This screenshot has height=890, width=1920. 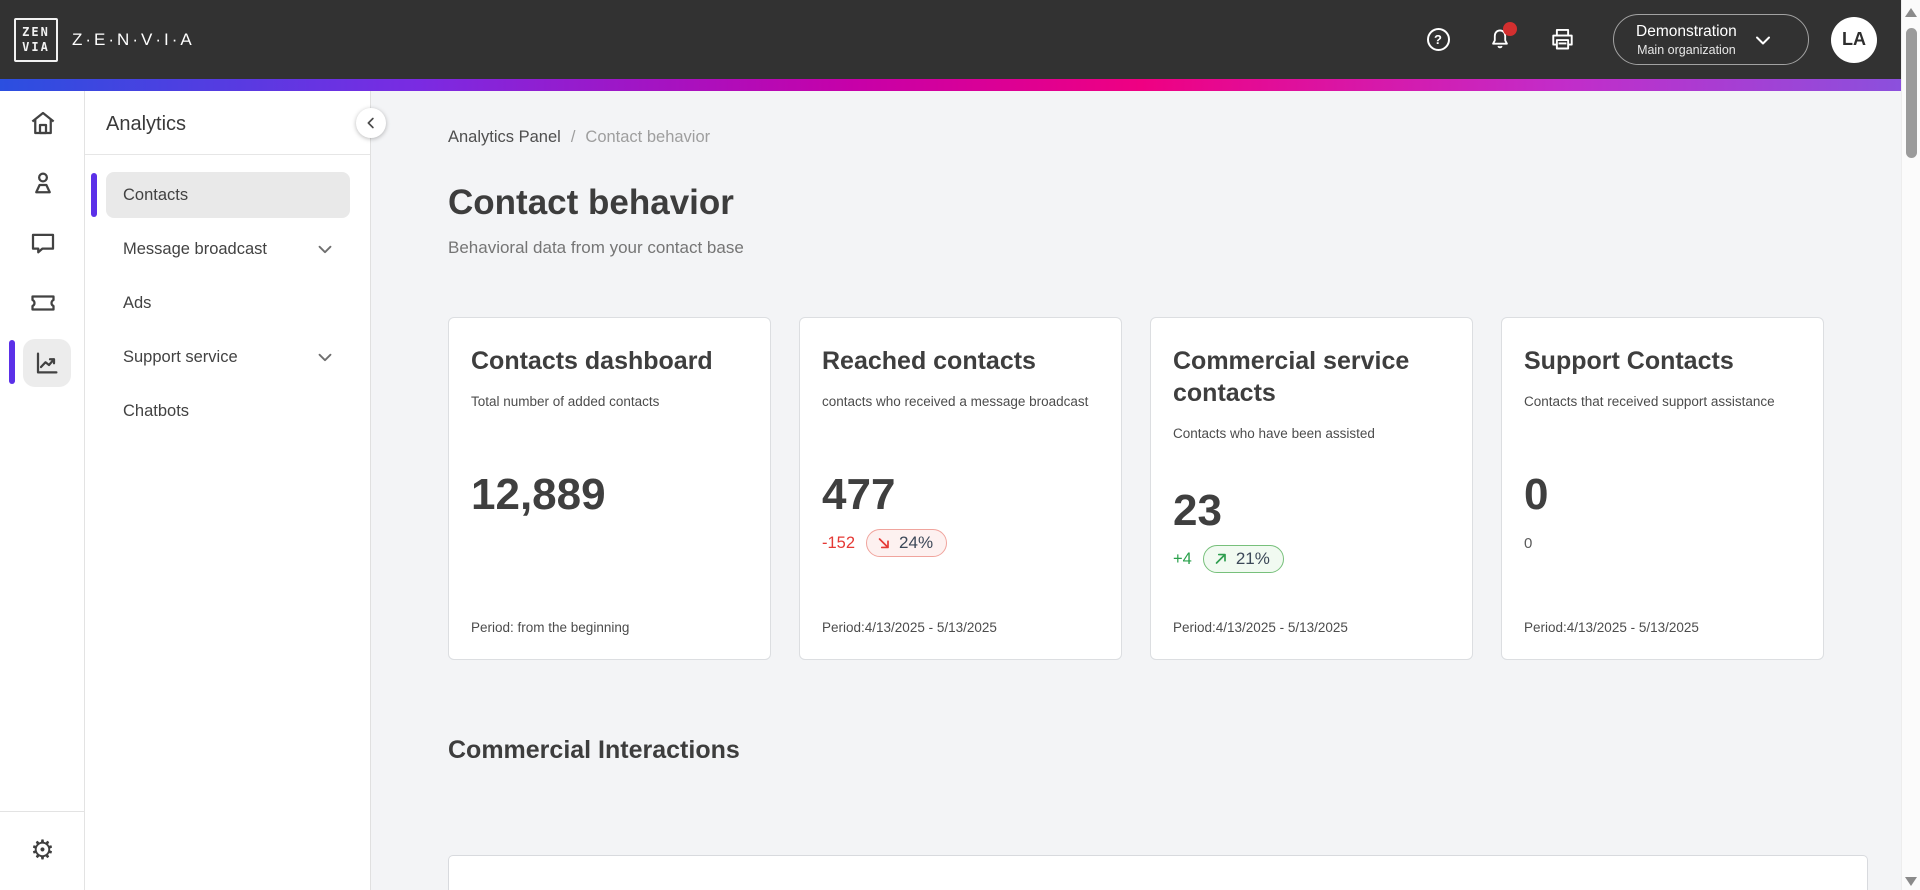 What do you see at coordinates (950, 85) in the screenshot?
I see `brand-gradient-bar` at bounding box center [950, 85].